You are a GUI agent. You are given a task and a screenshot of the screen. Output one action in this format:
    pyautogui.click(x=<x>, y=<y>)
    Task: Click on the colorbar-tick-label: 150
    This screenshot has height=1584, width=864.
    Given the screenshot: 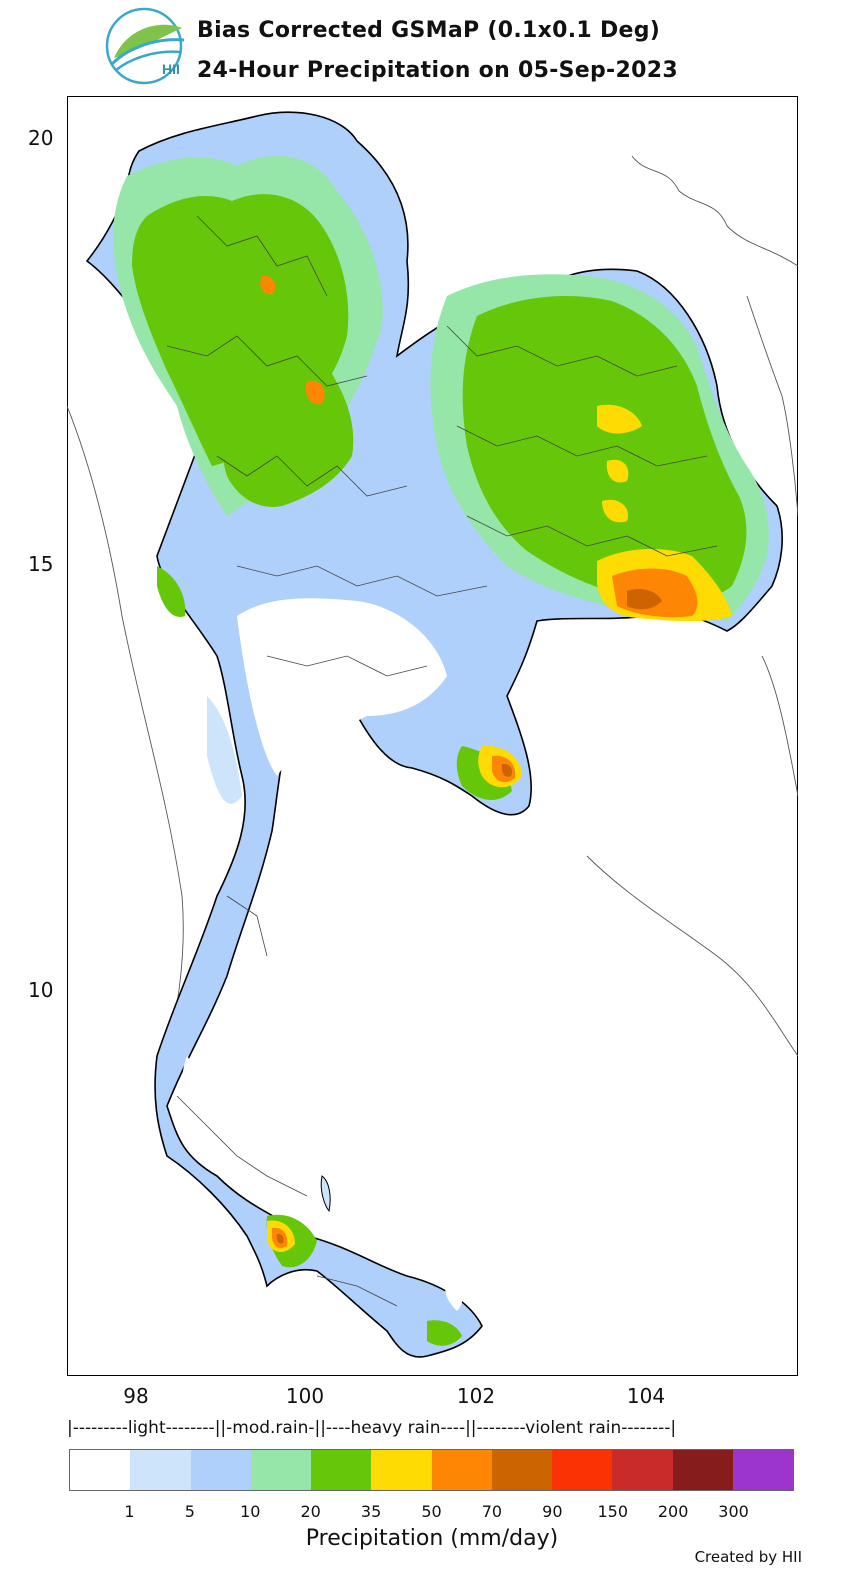 What is the action you would take?
    pyautogui.click(x=613, y=1511)
    